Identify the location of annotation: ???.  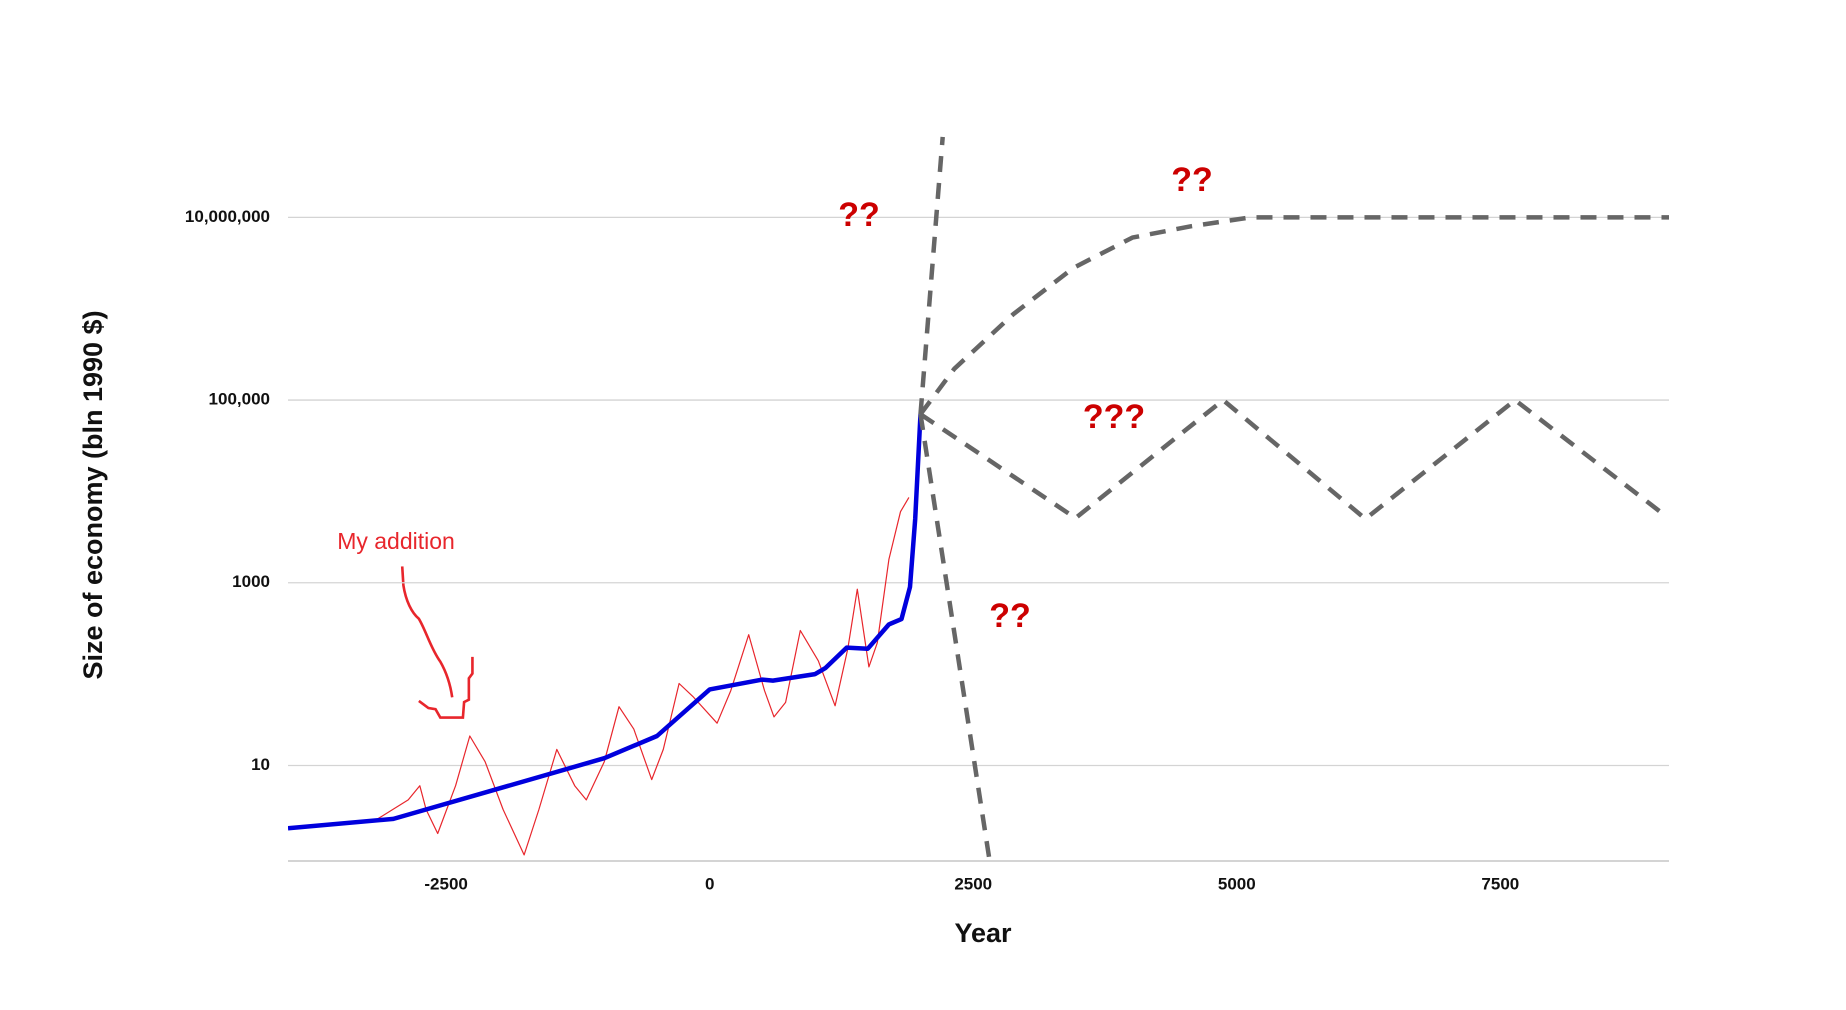
(1114, 417).